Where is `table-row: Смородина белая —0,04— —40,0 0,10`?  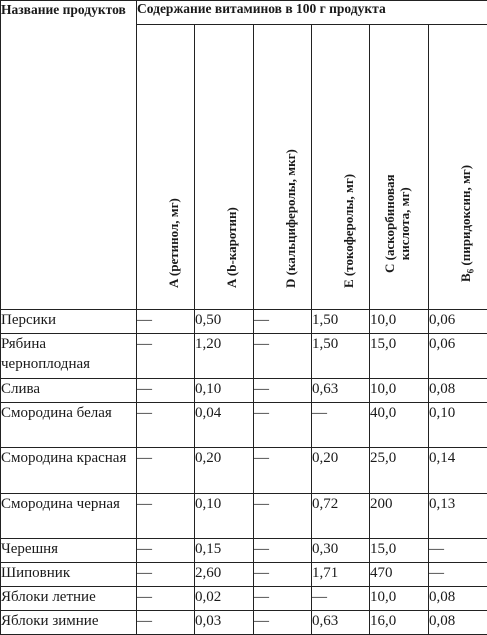 table-row: Смородина белая —0,04— —40,0 0,10 is located at coordinates (243, 425).